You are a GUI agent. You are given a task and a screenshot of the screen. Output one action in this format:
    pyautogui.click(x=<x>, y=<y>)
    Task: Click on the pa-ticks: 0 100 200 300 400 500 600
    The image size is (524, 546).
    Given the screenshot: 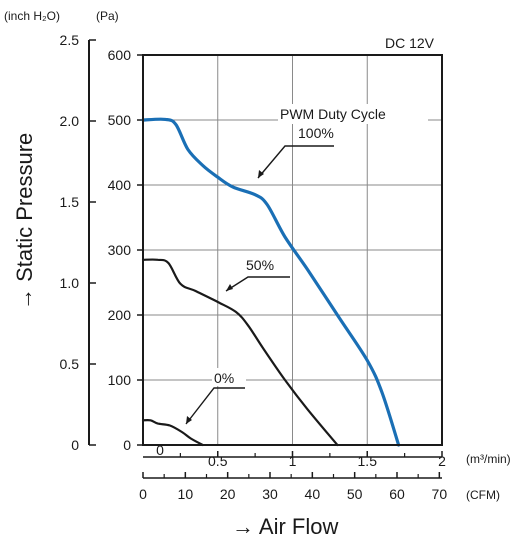 What is the action you would take?
    pyautogui.click(x=125, y=250)
    